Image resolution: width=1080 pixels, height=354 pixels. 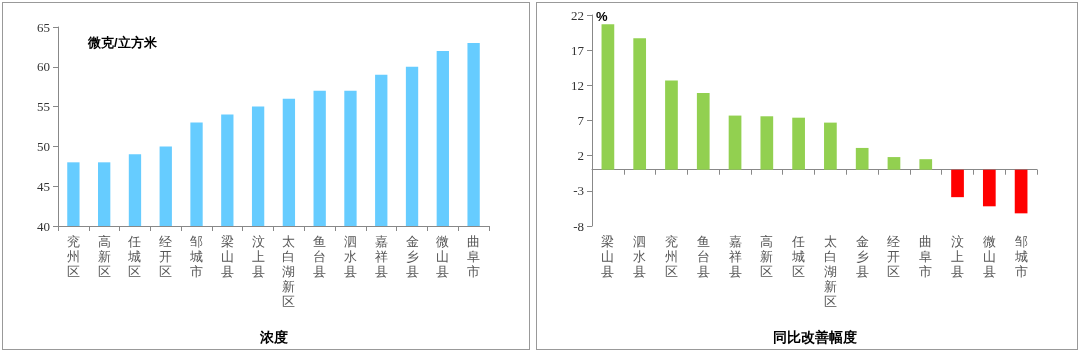 What do you see at coordinates (43, 186) in the screenshot?
I see `y-tick-label: 45` at bounding box center [43, 186].